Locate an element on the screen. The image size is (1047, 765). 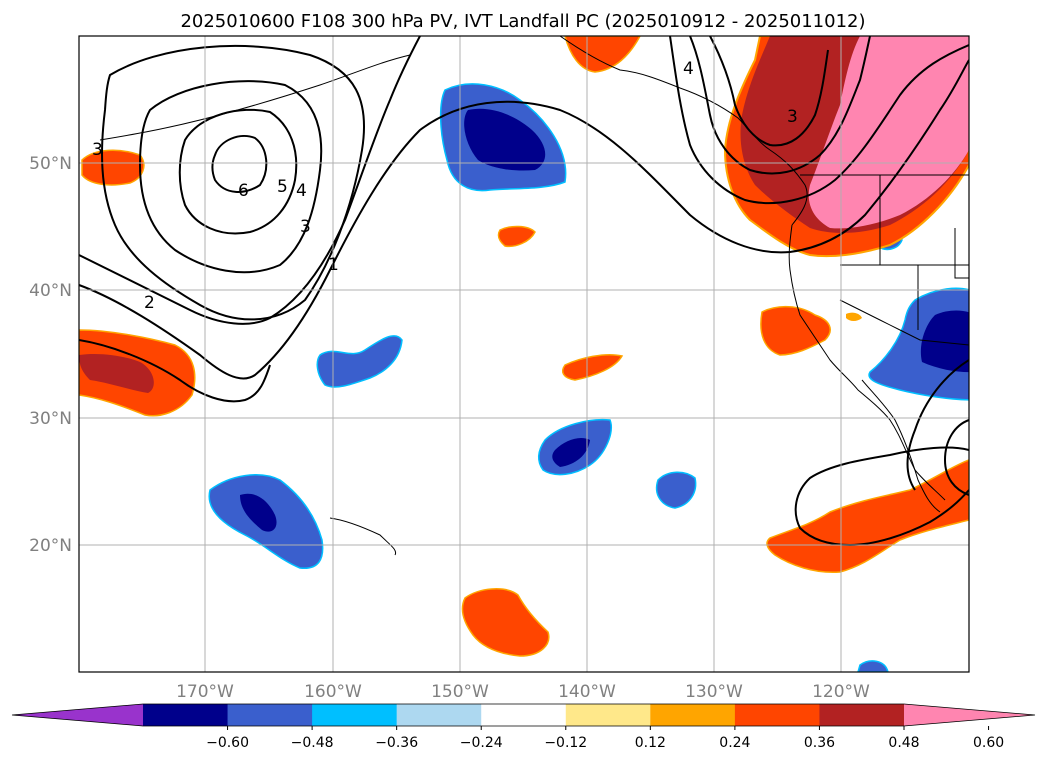
contour-label: 1 is located at coordinates (333, 265).